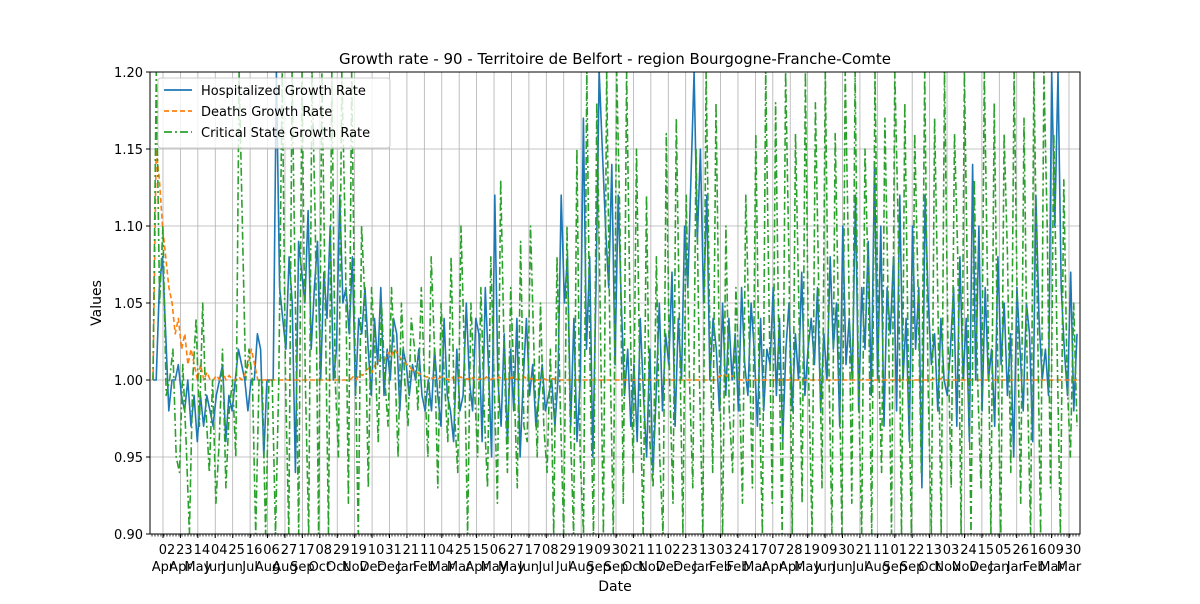 The height and width of the screenshot is (604, 1200). Describe the element at coordinates (777, 550) in the screenshot. I see `x-tick-day-label: 07` at that location.